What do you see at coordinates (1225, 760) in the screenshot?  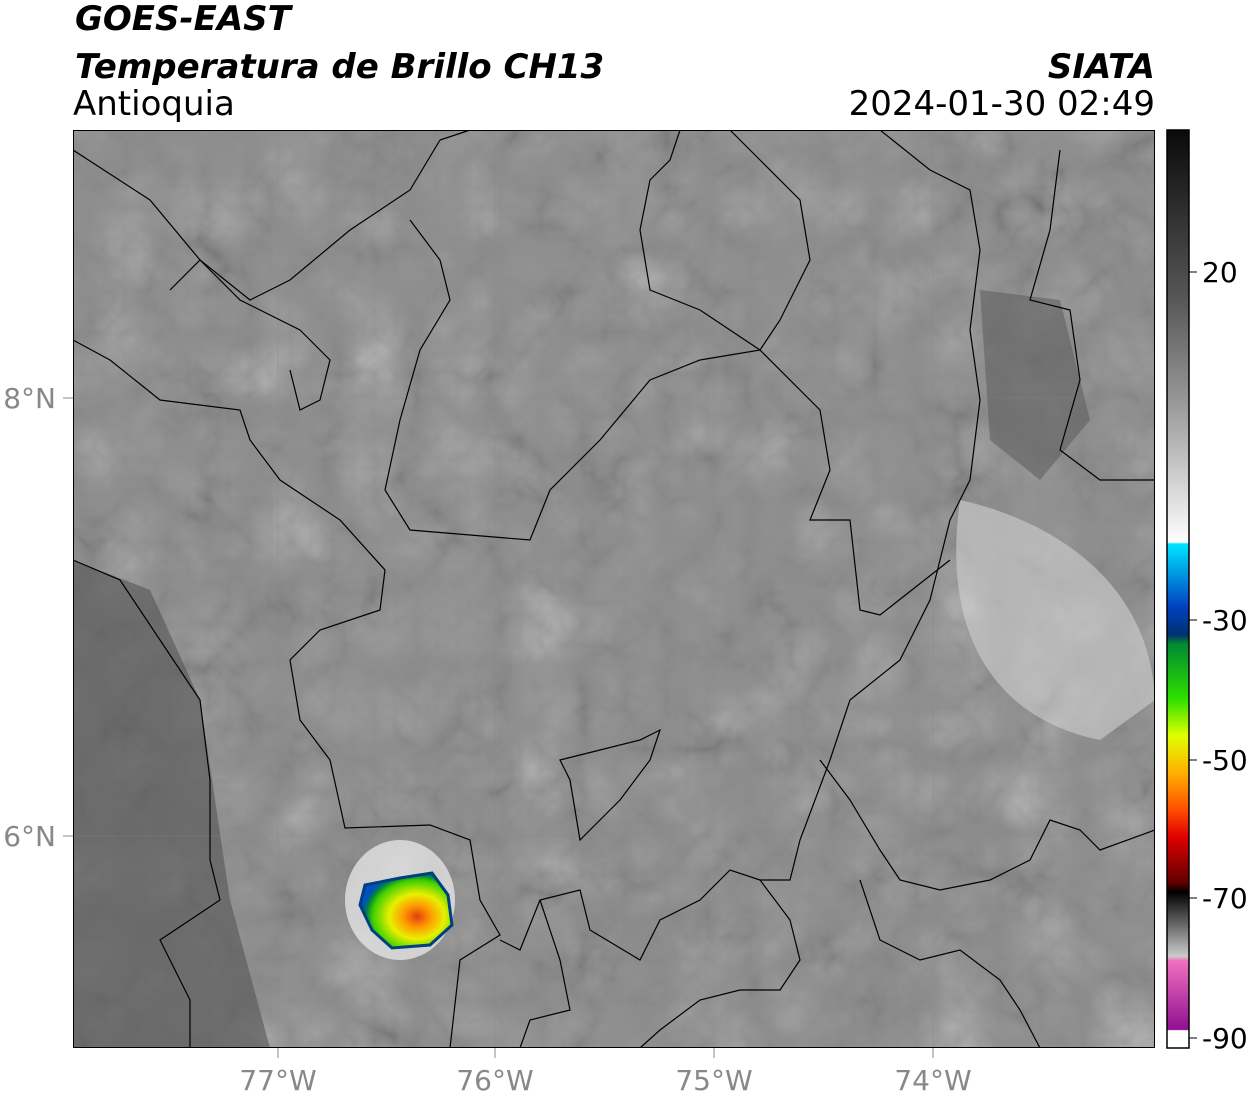 I see `colorbar-tick-label: -50` at bounding box center [1225, 760].